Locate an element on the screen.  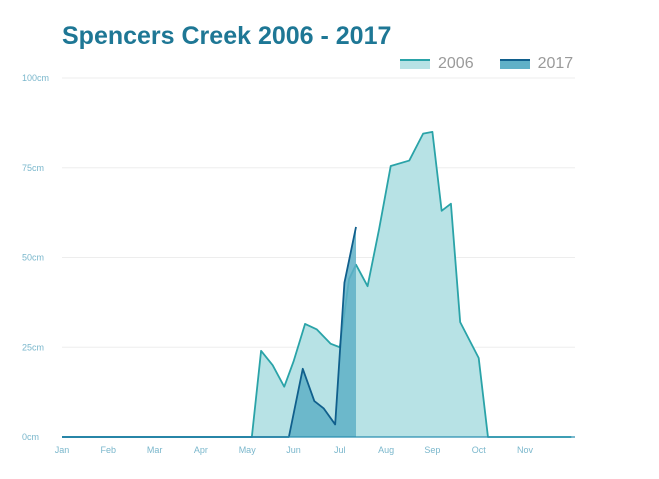
y-tick-label: 75cm is located at coordinates (33, 168).